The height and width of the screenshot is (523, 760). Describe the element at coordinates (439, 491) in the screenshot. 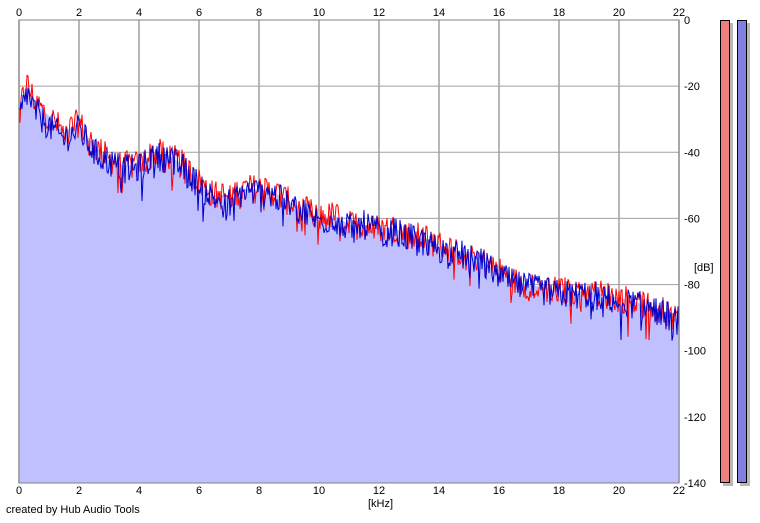

I see `x-tick-label-bottom: 14` at that location.